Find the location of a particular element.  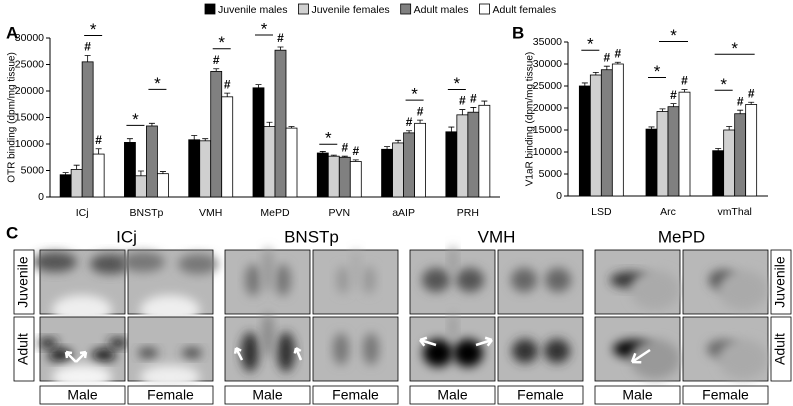

y-tick-label: 35000 is located at coordinates (547, 42).